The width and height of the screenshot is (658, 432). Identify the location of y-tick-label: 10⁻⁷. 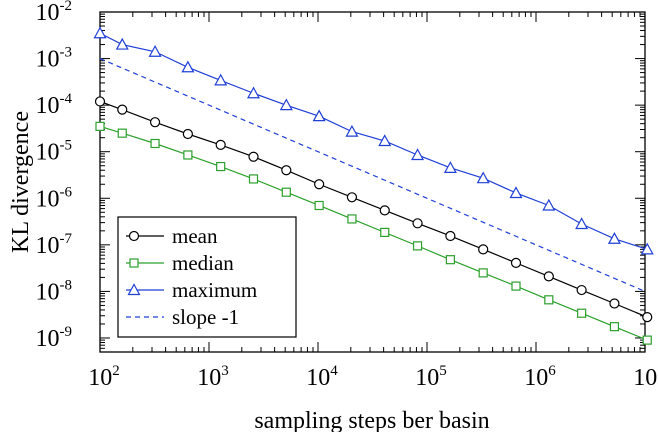
(54, 245).